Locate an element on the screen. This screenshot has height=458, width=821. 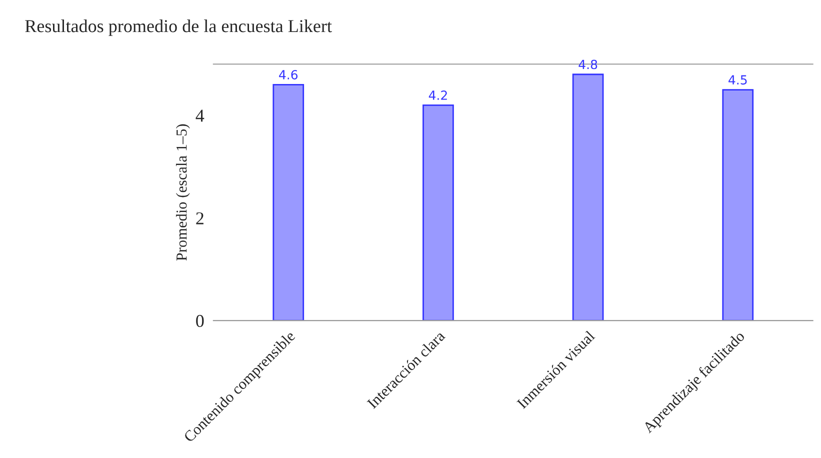
y-tick-label: 0 is located at coordinates (200, 321).